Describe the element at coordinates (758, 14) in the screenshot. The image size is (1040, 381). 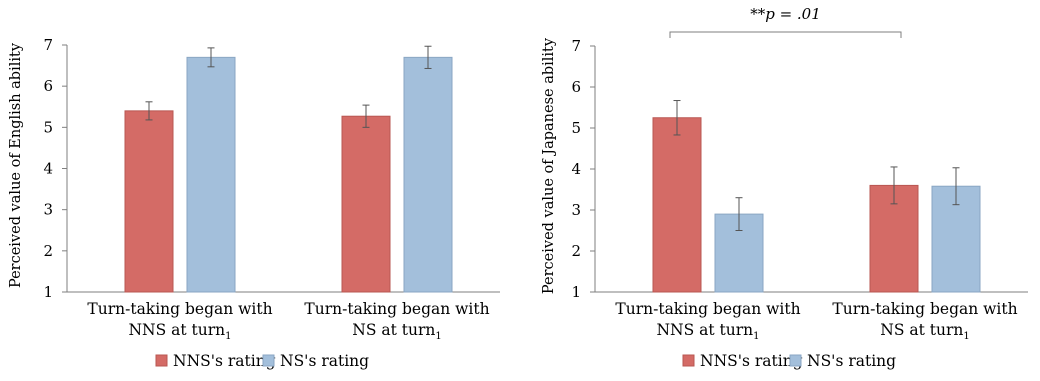
I see `significance-stars: **` at that location.